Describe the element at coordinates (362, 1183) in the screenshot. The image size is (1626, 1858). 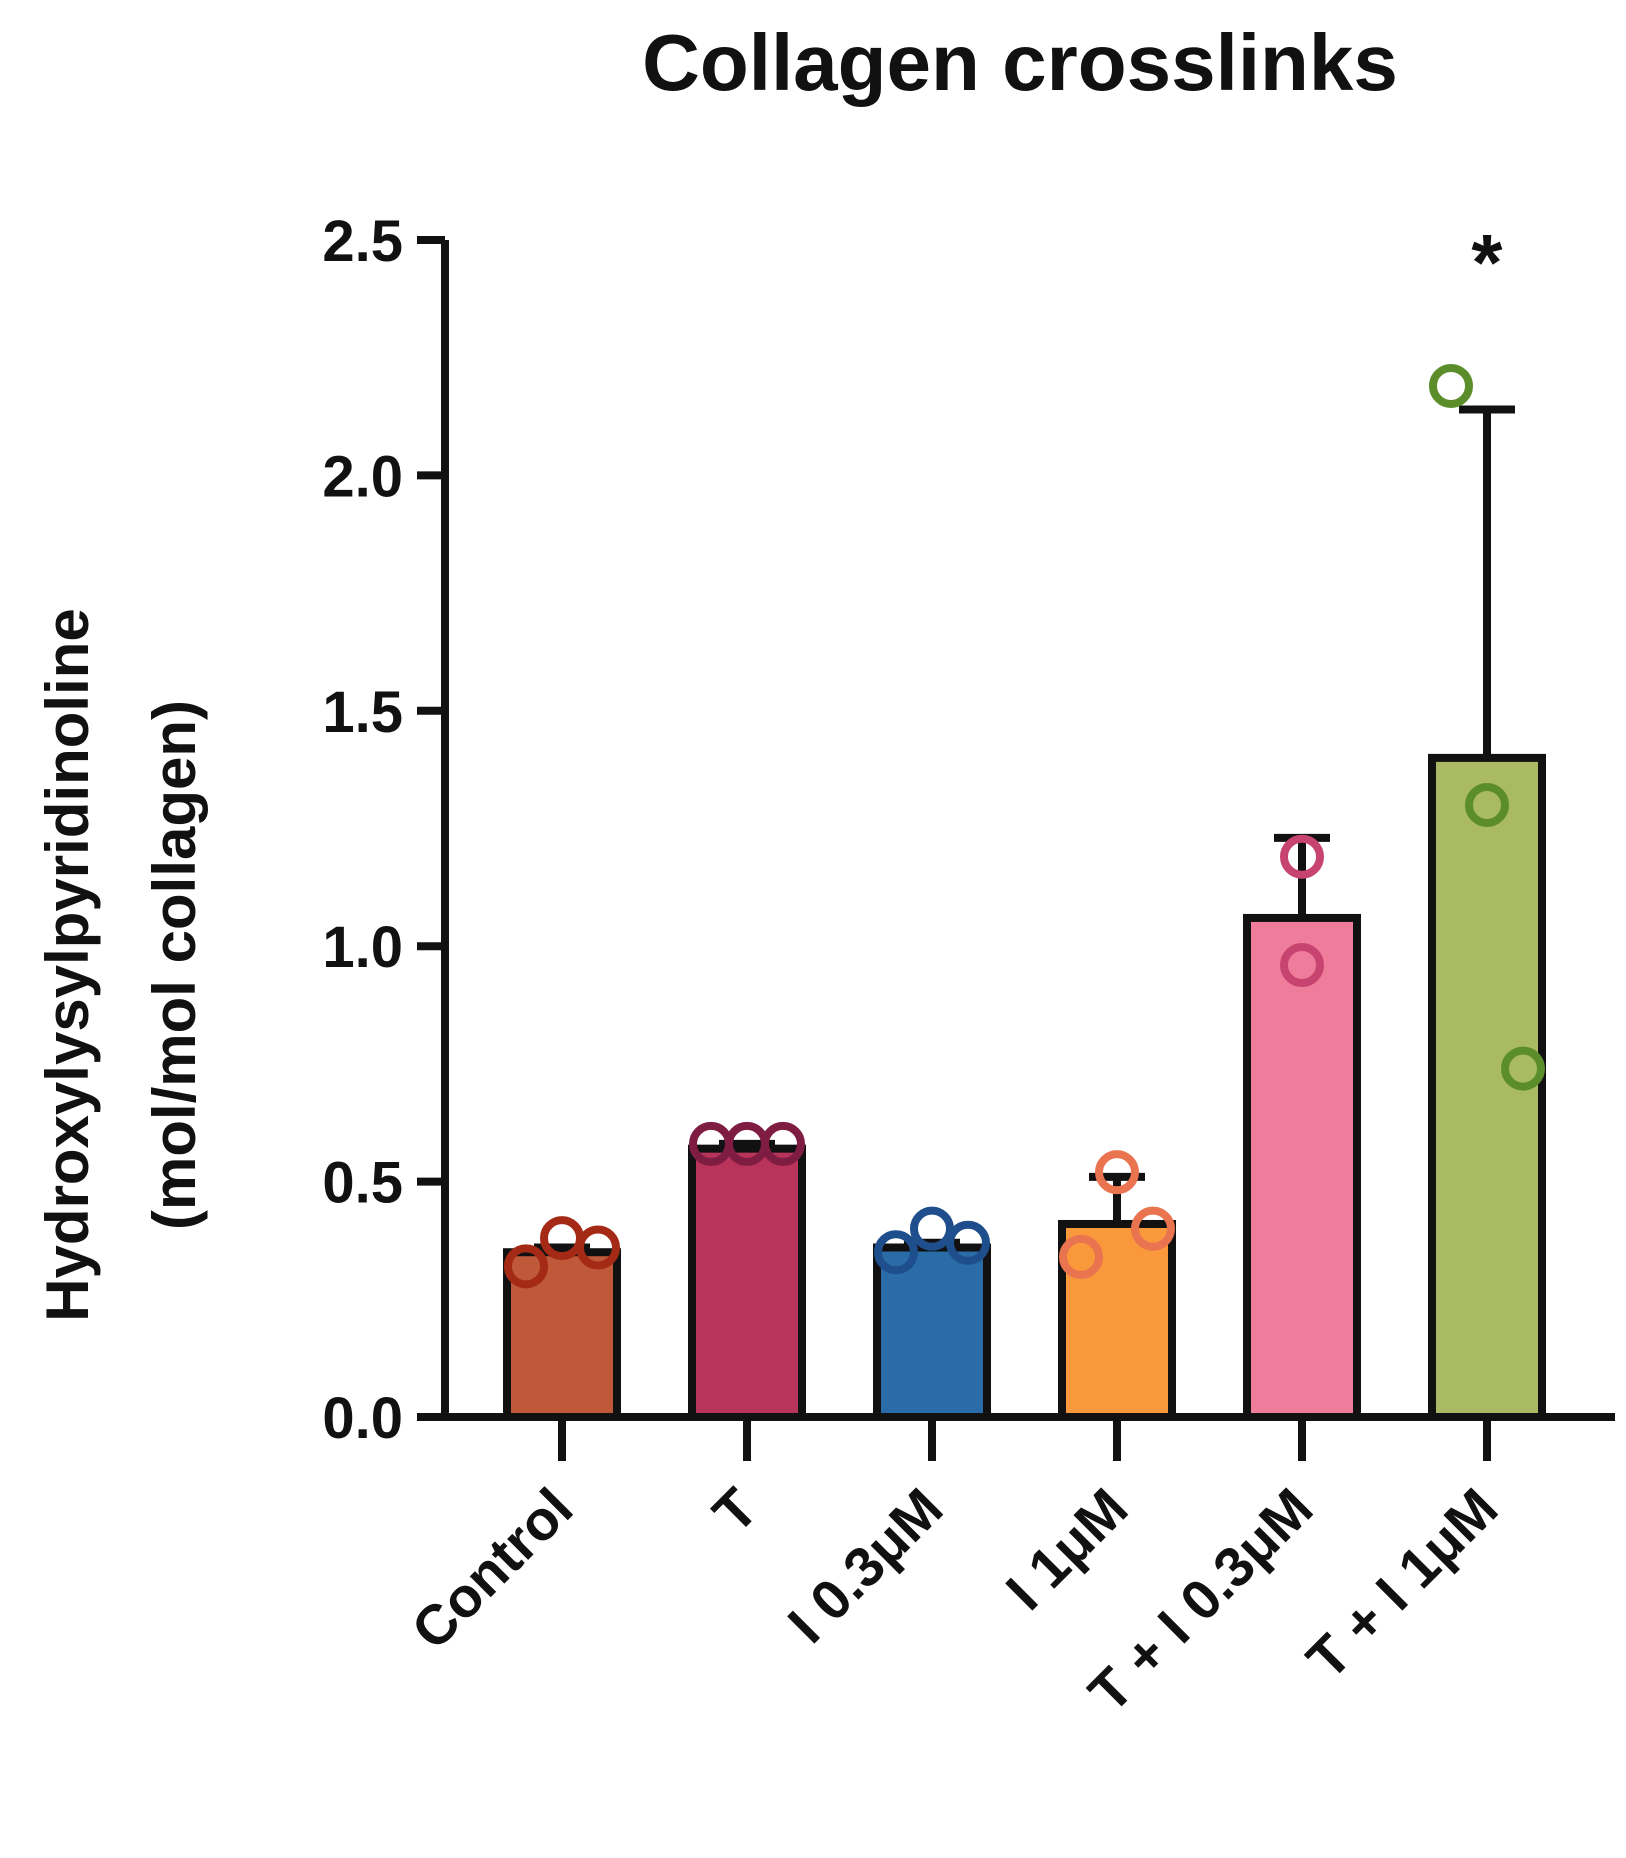
I see `y-tick-label: 0.5` at that location.